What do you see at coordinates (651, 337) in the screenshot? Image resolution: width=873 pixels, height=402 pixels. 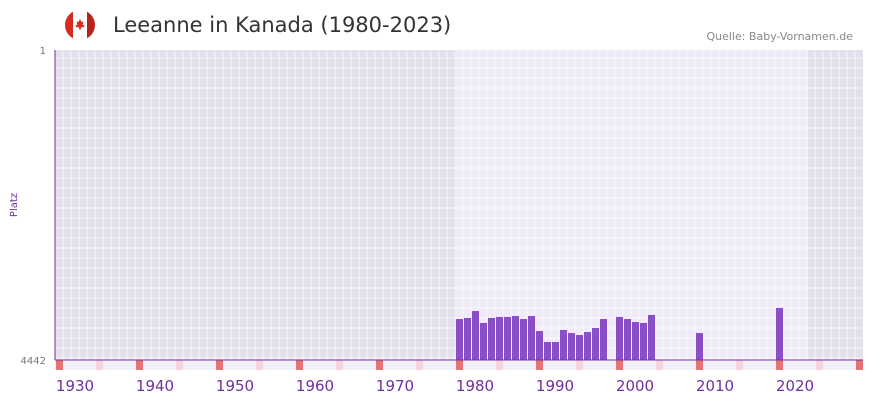 I see `bar-2004` at bounding box center [651, 337].